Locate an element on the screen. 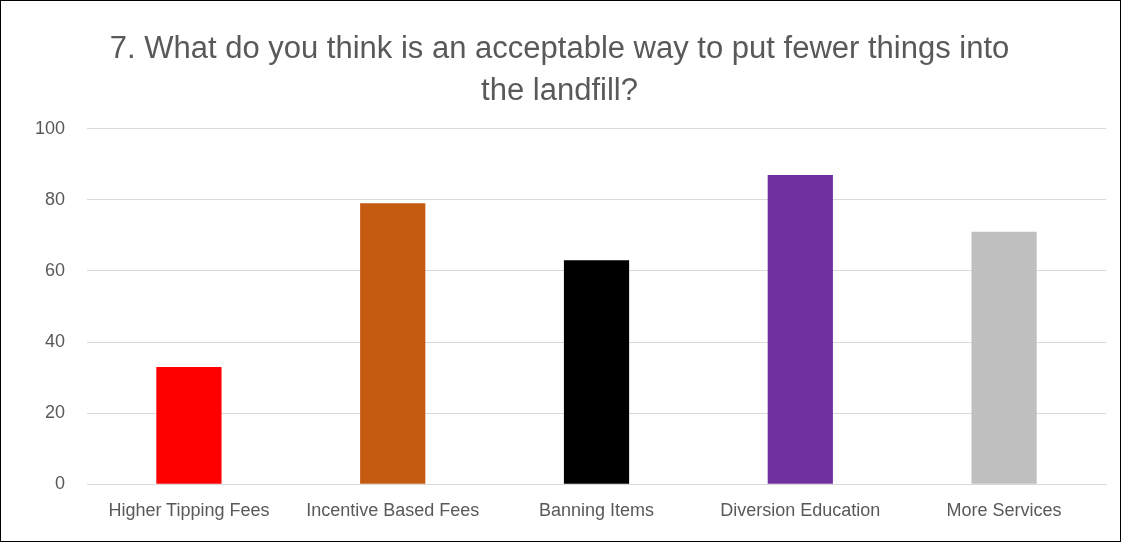 The height and width of the screenshot is (542, 1121). x-tick-label: Diversion Education is located at coordinates (800, 509).